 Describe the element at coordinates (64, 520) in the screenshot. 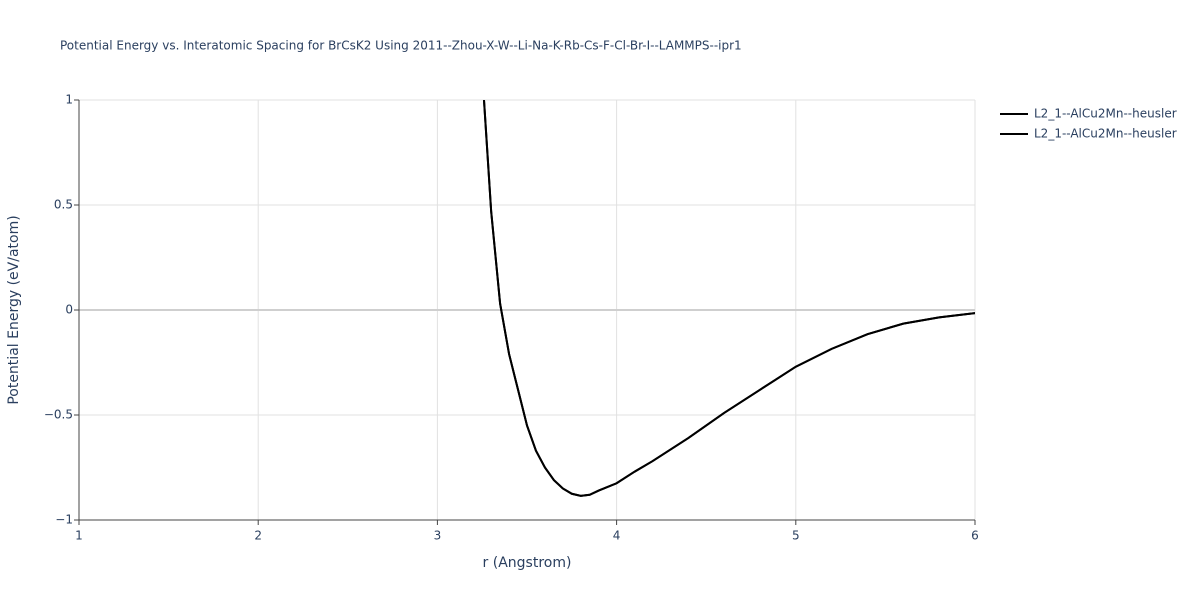

I see `y-tick-label: −1` at that location.